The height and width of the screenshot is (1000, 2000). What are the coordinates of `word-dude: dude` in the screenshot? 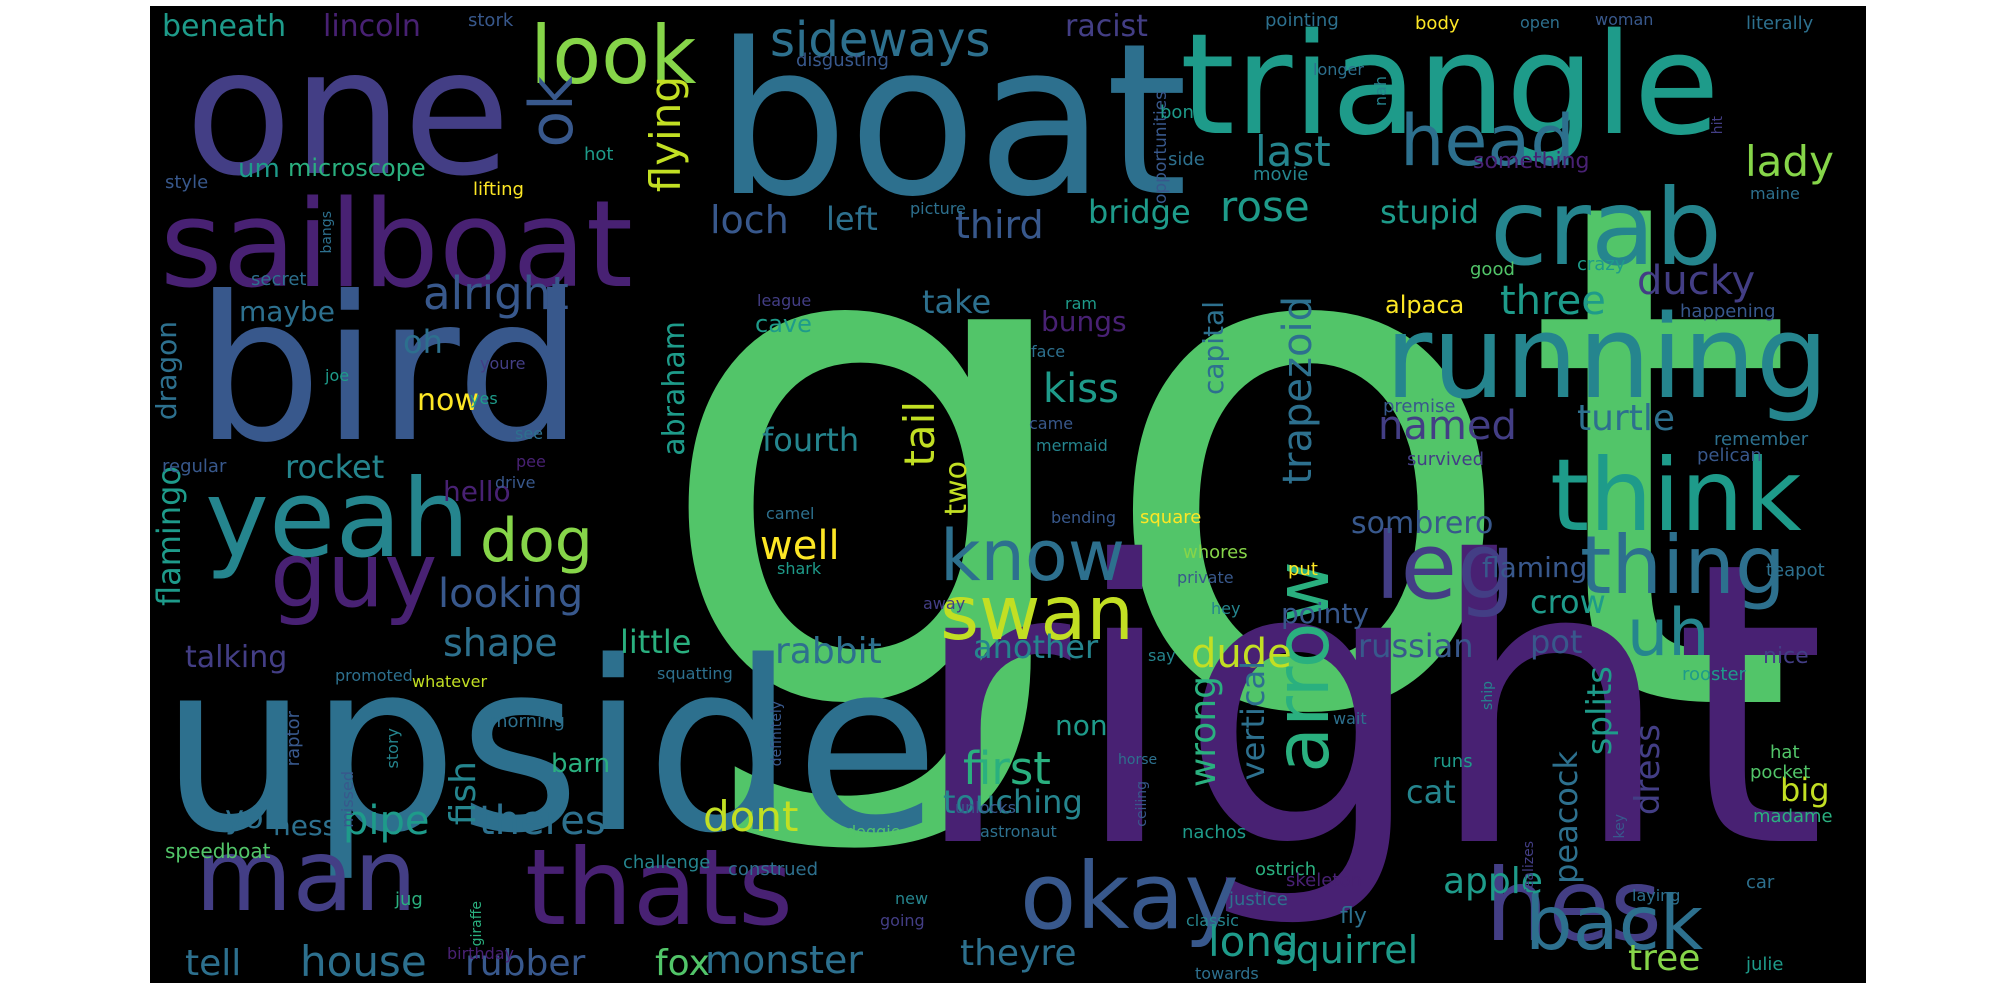 It's located at (1241, 654).